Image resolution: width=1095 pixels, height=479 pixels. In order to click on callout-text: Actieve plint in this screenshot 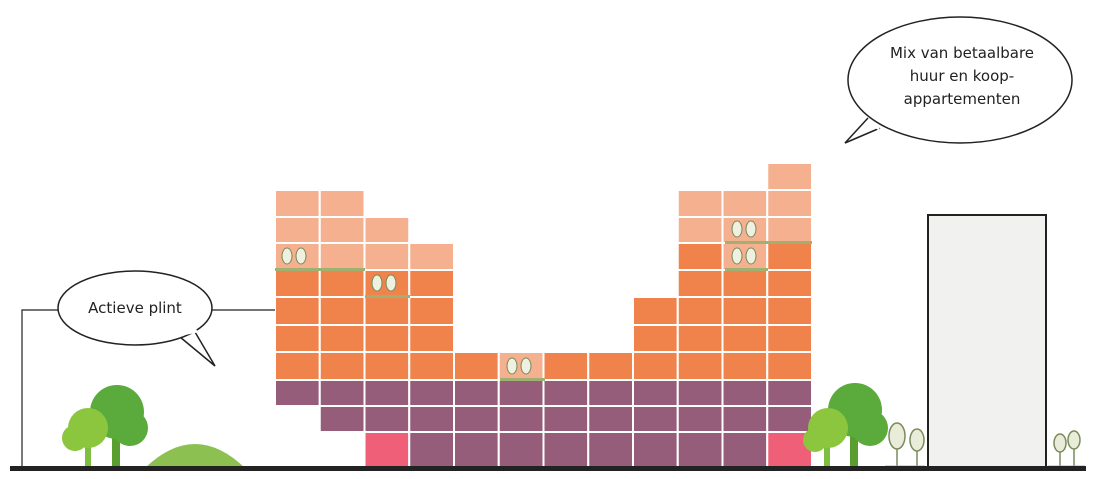, I will do `click(135, 308)`.